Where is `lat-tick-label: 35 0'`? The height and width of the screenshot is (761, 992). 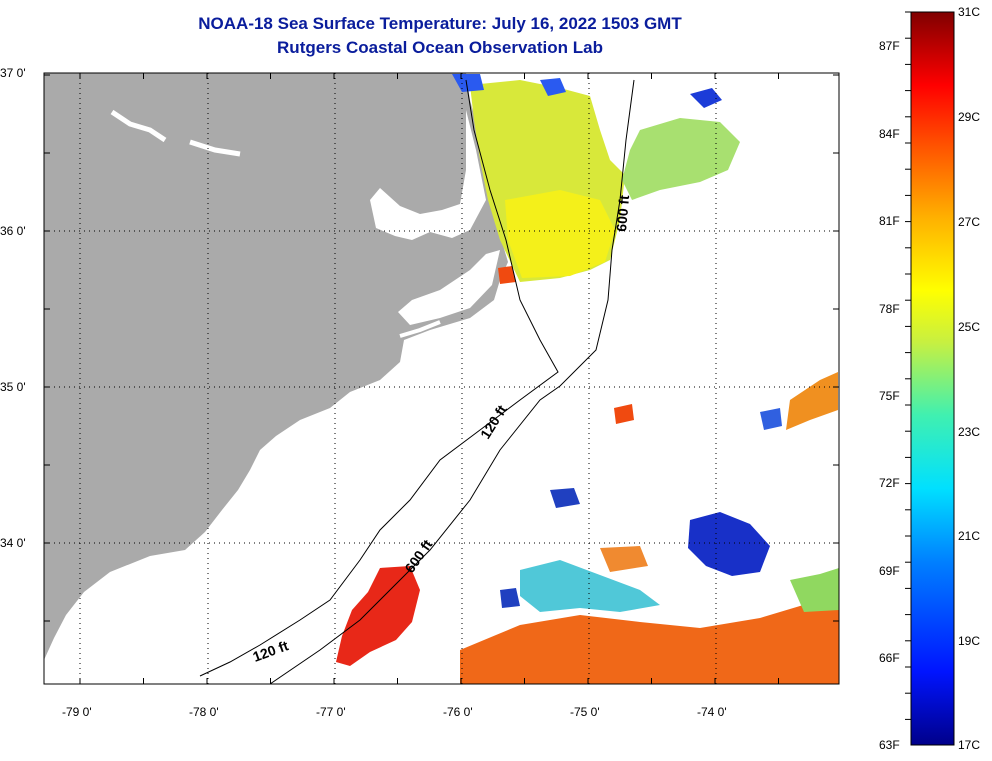 lat-tick-label: 35 0' is located at coordinates (13, 387).